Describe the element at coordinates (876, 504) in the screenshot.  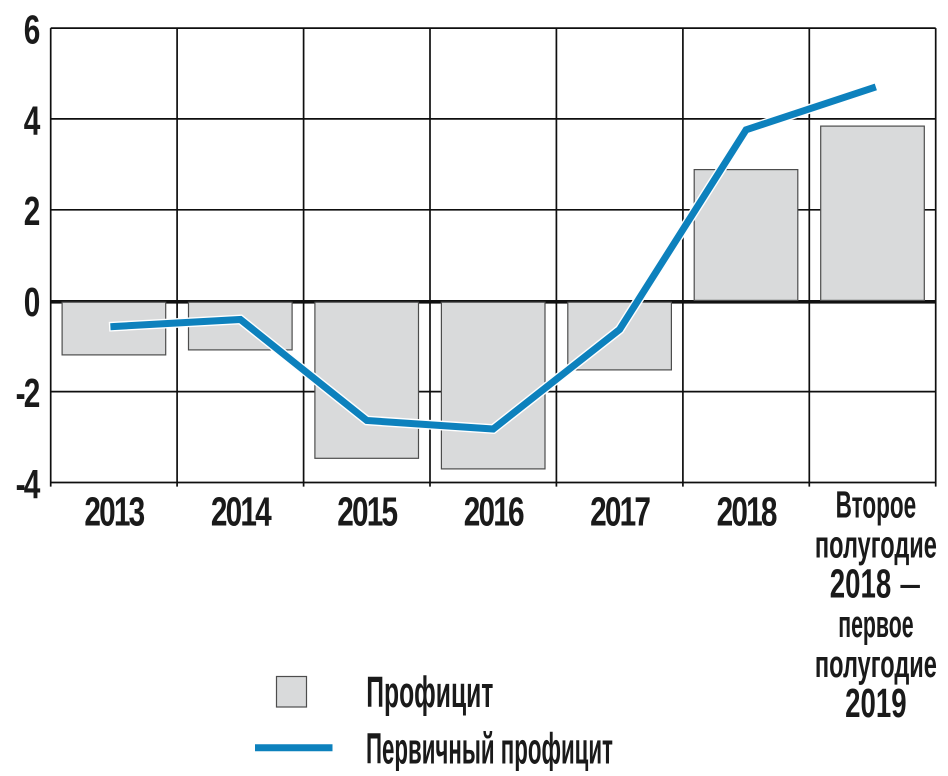
I see `svg-text: Второе` at that location.